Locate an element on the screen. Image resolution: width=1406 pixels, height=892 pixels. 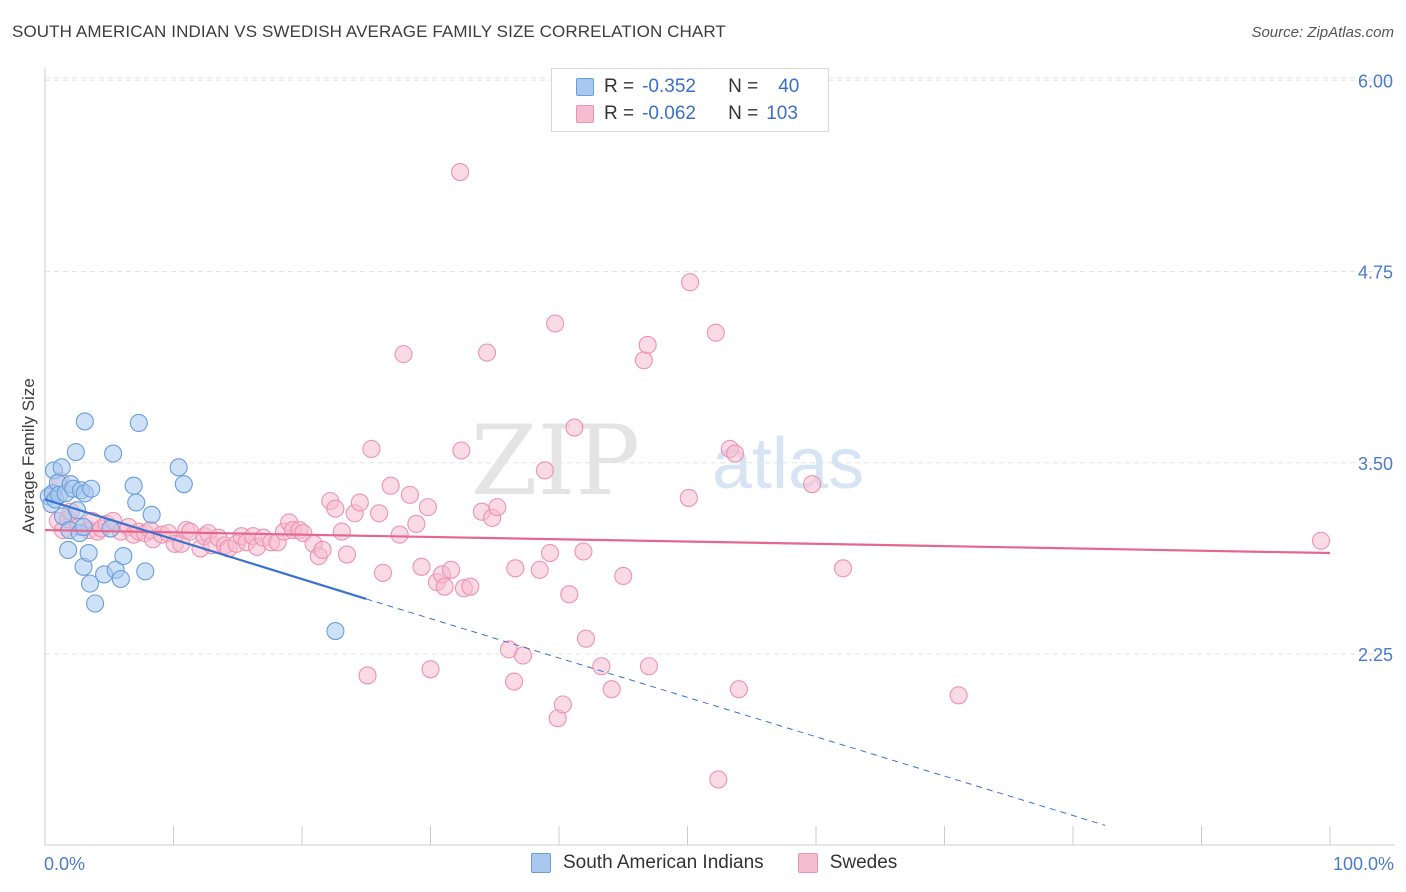
y-tick-label: 6.00 is located at coordinates (1375, 81).